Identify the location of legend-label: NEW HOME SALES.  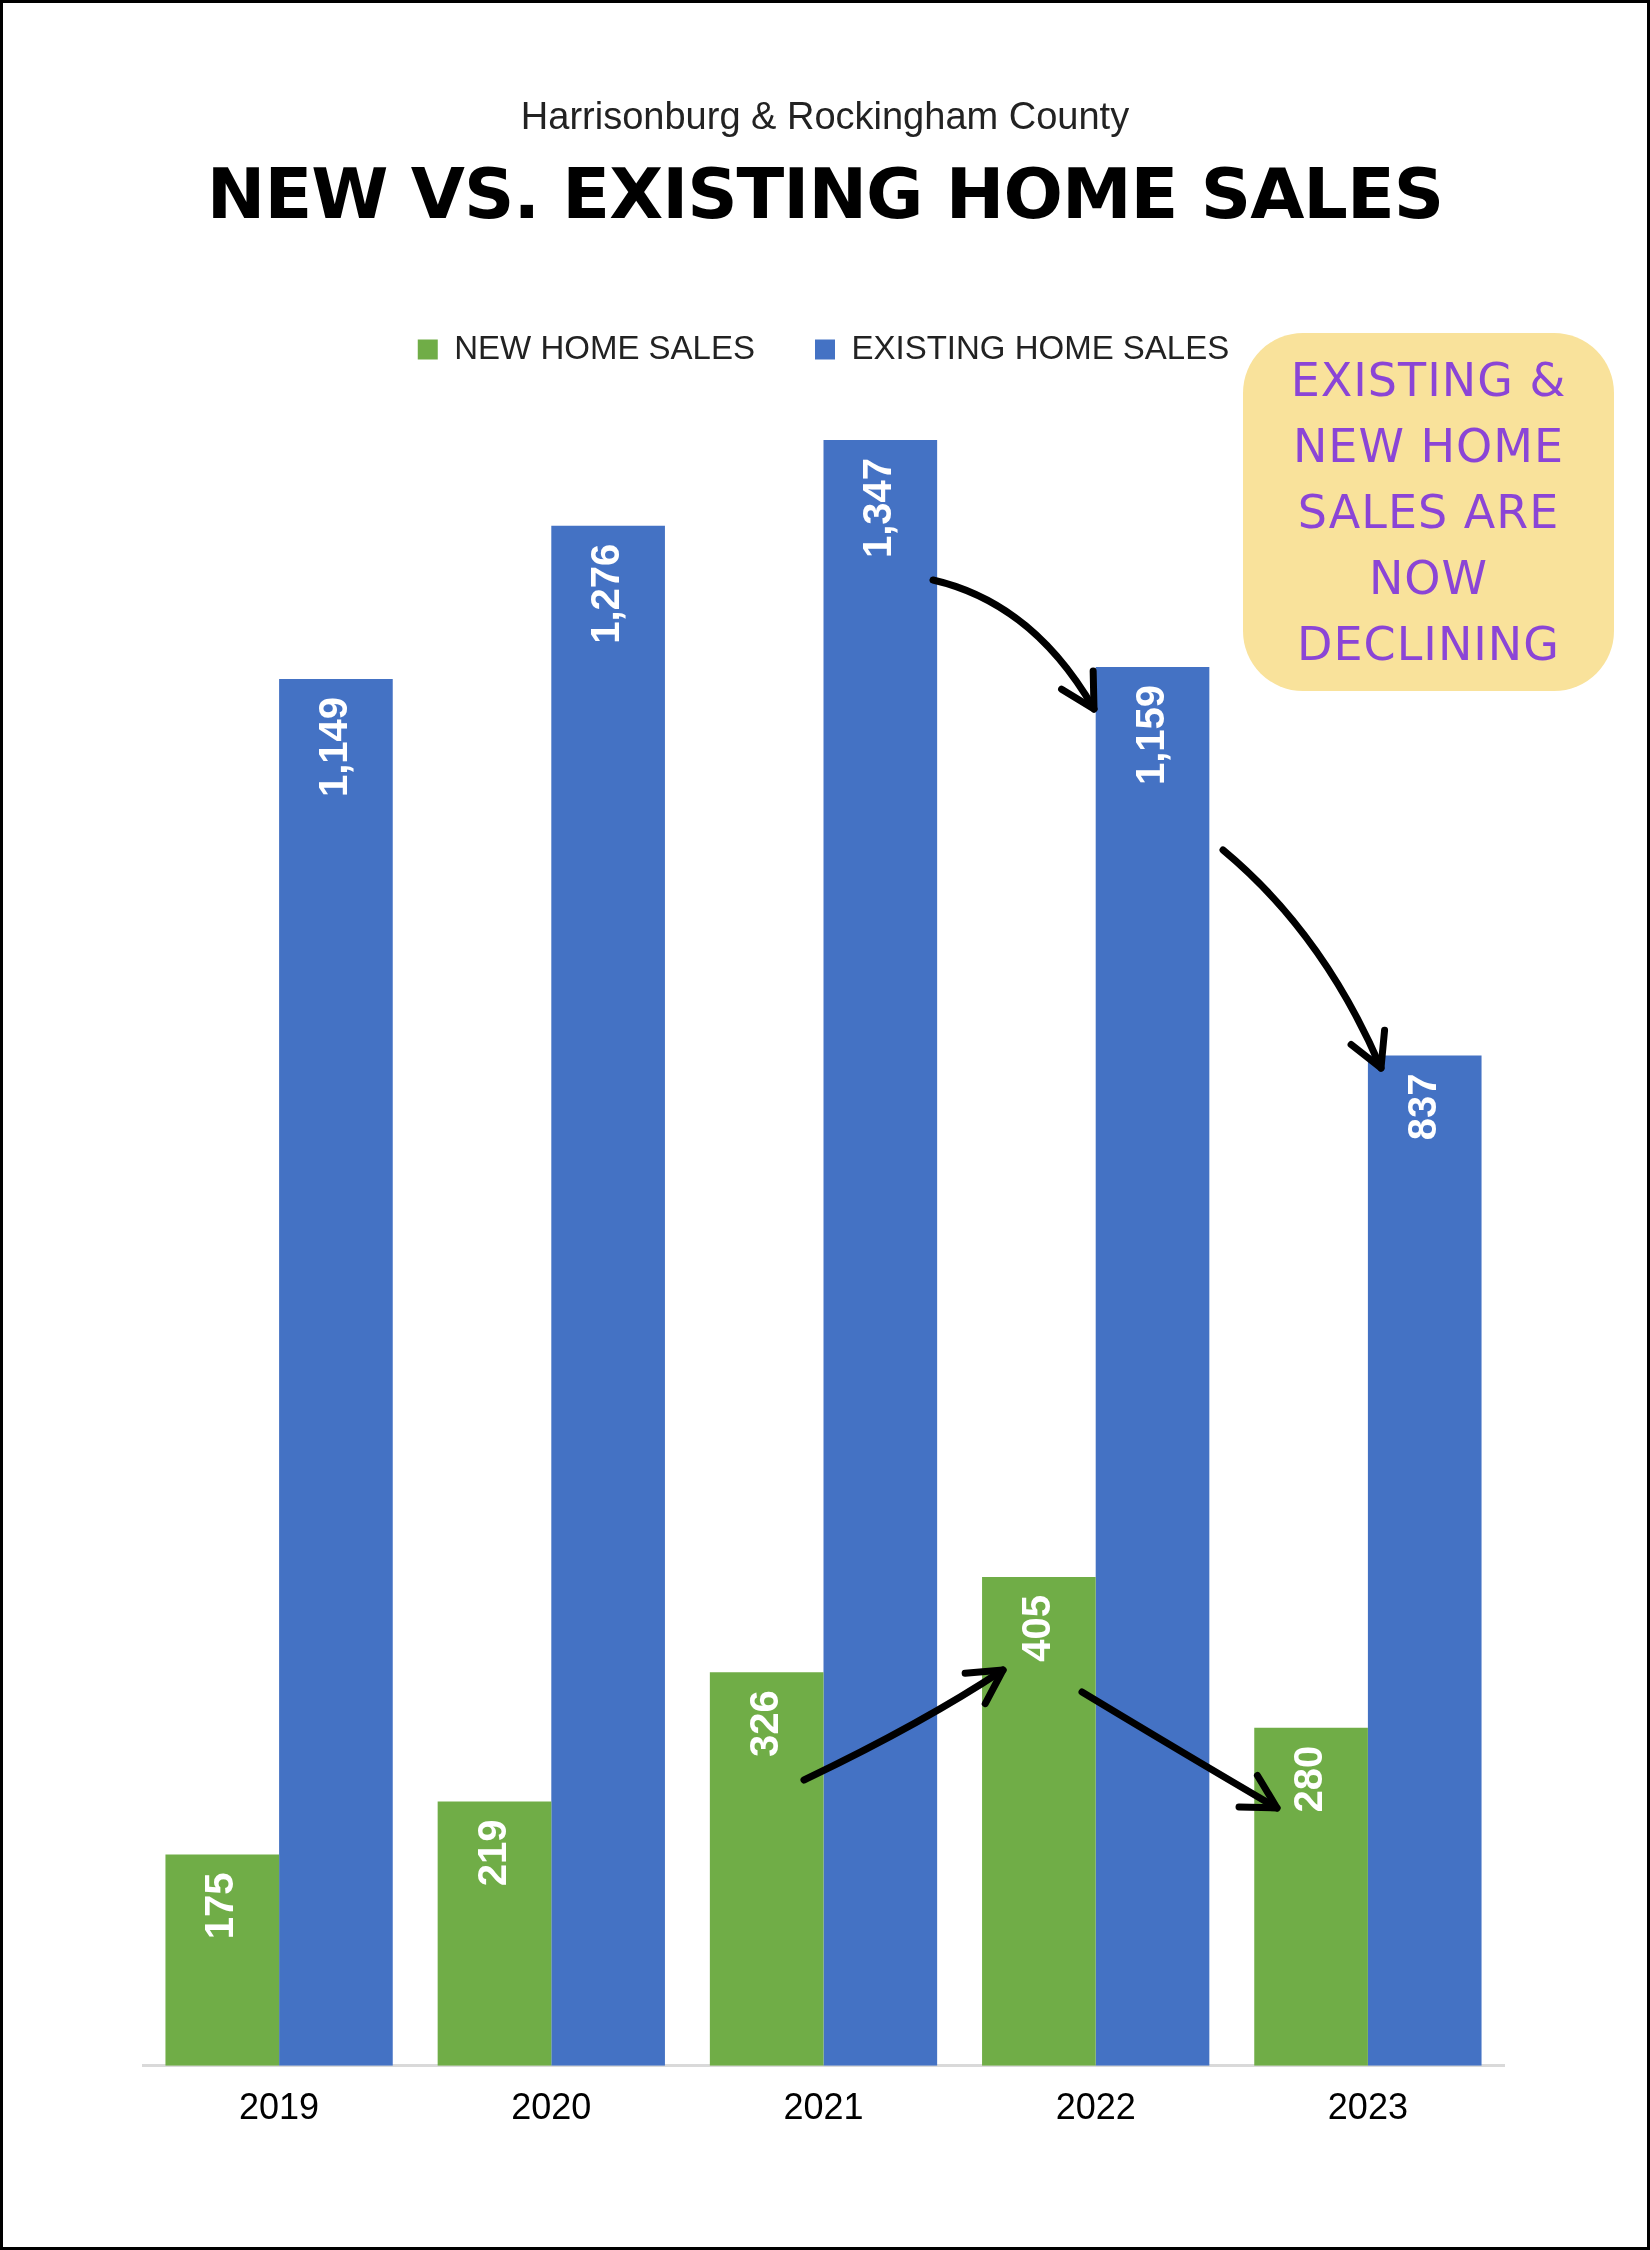
(604, 347).